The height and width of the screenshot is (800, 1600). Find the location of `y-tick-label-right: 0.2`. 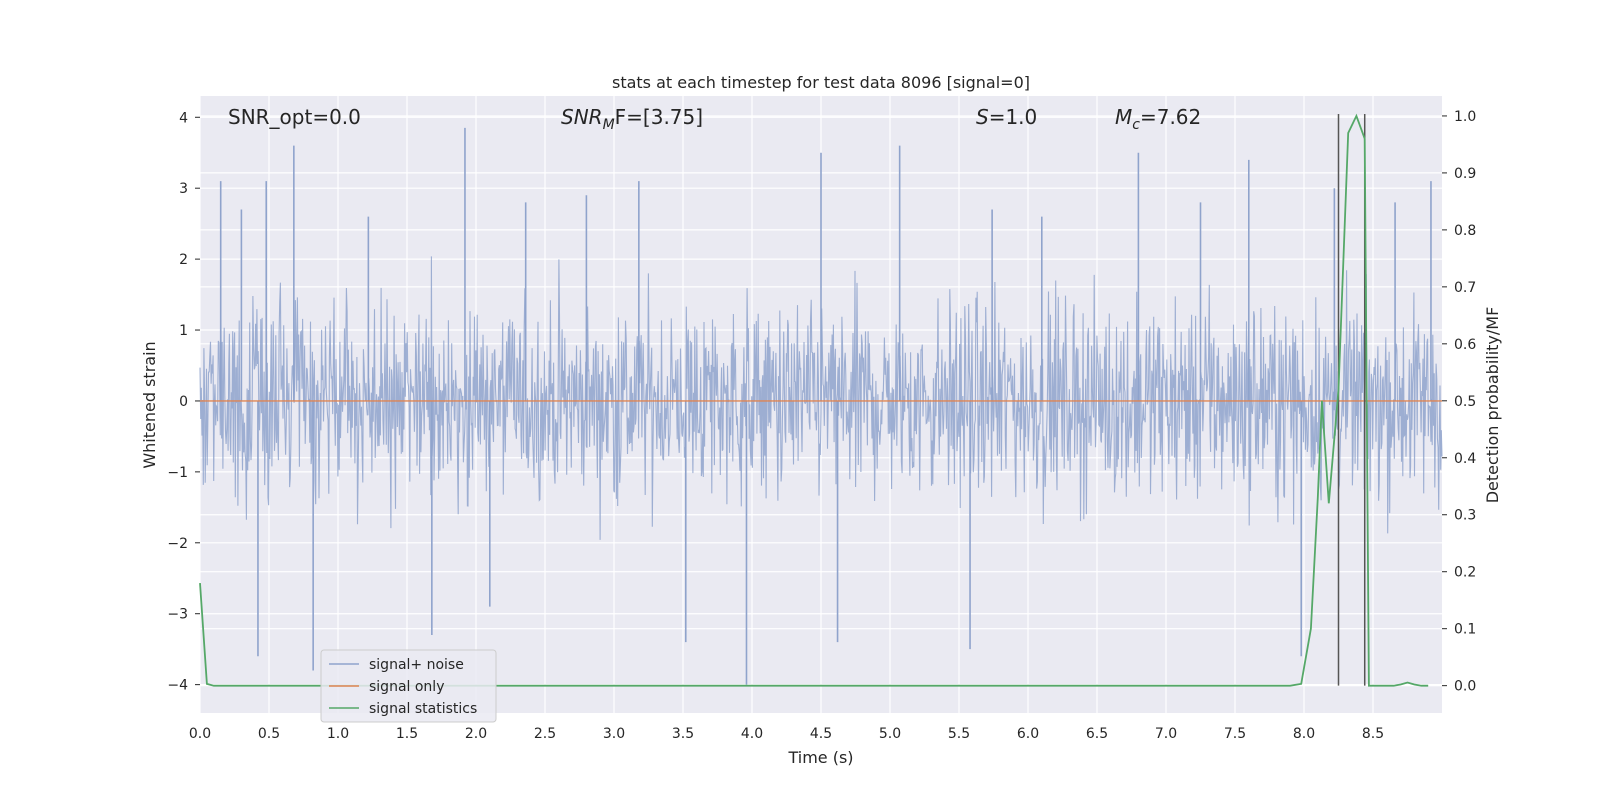

y-tick-label-right: 0.2 is located at coordinates (1465, 573).